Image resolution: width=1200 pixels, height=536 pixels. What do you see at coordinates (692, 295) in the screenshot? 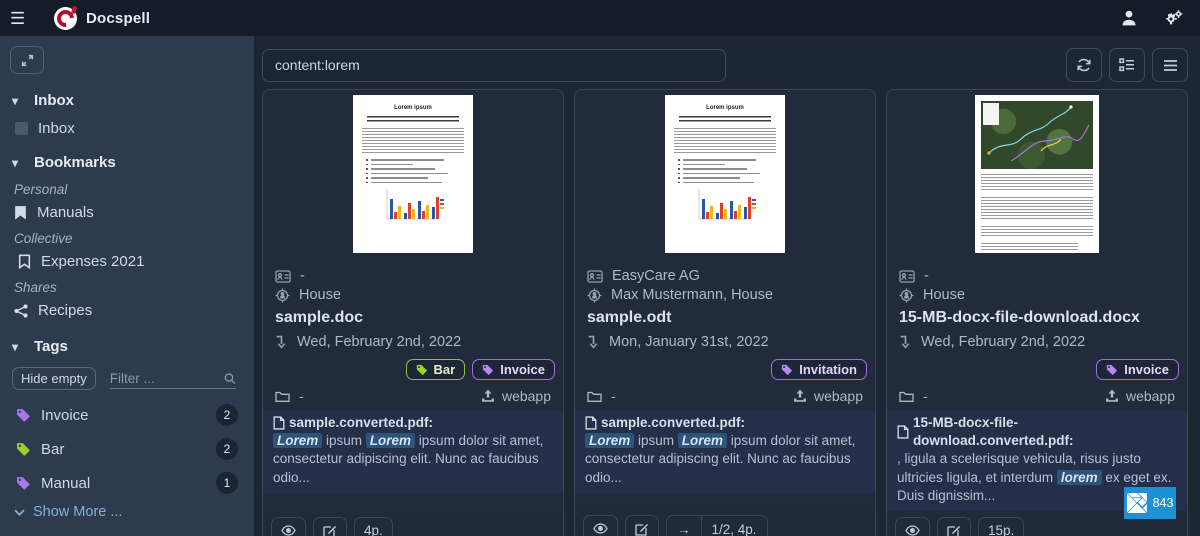
I see `concerning-value: Max Mustermann, House` at bounding box center [692, 295].